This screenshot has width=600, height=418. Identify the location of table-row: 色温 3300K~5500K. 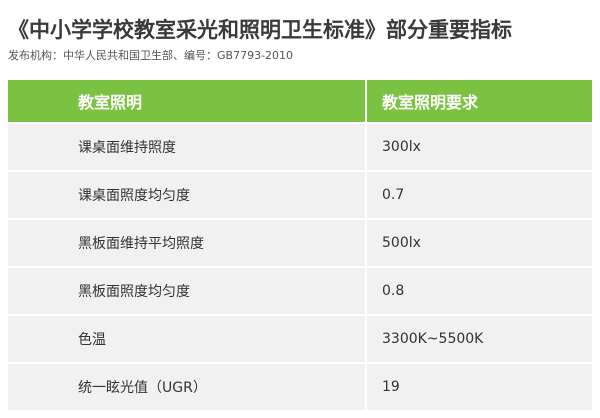
(300, 338).